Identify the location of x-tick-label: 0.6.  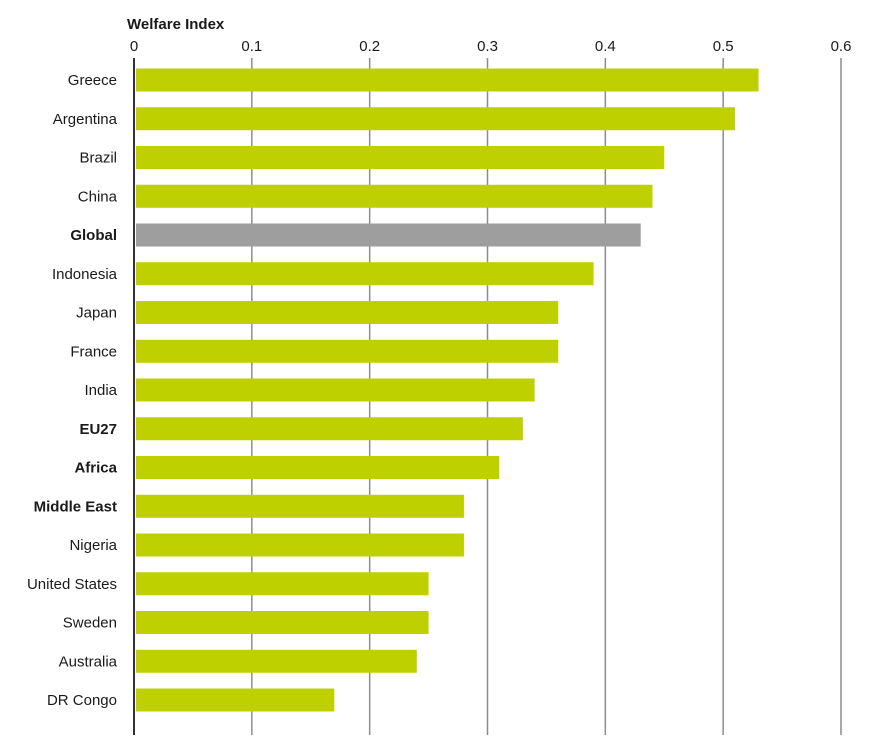
(841, 46).